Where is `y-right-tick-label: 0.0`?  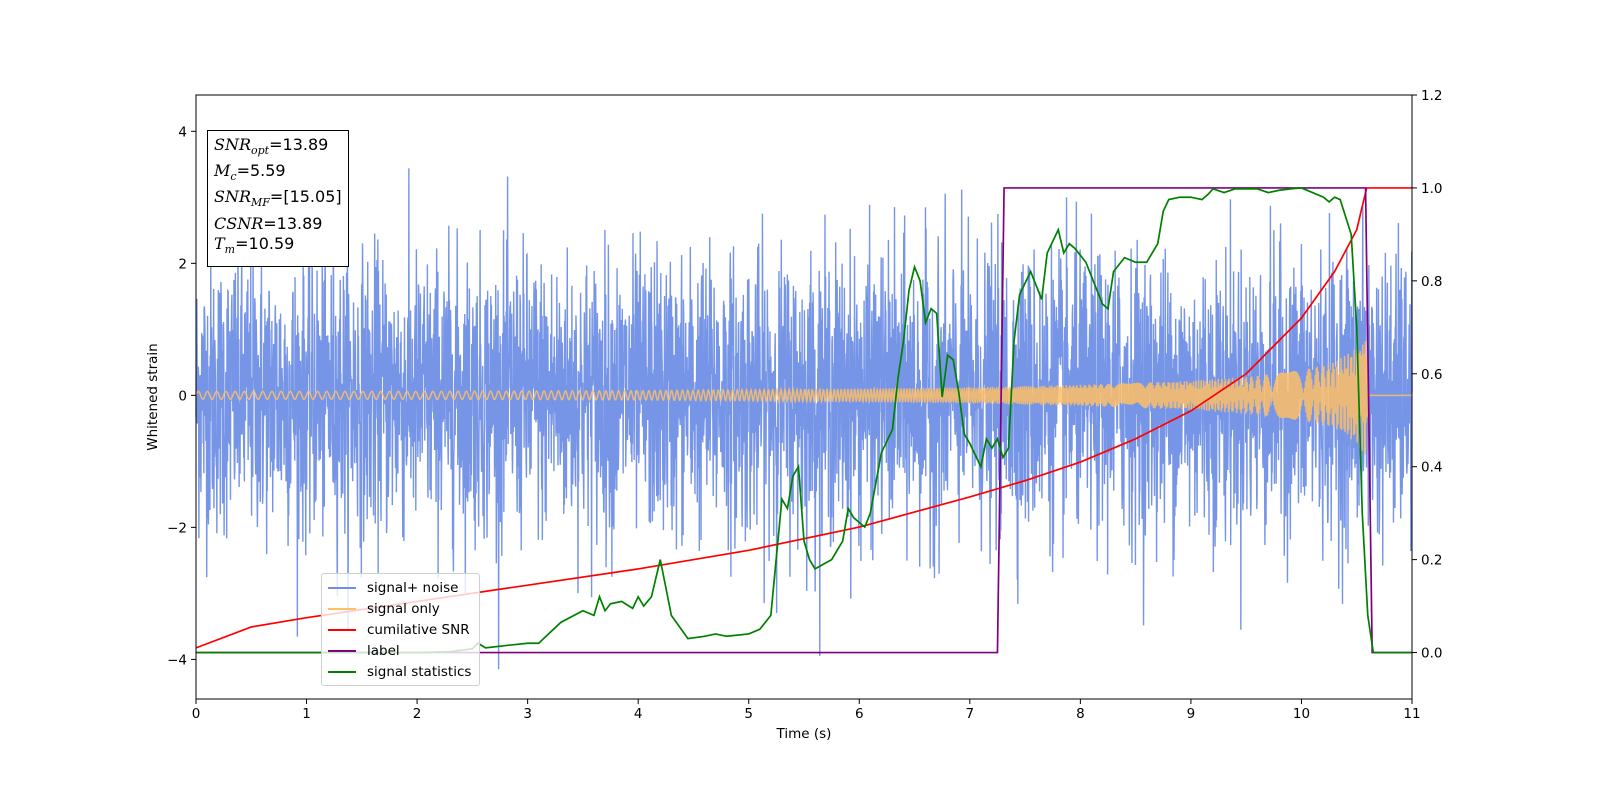 y-right-tick-label: 0.0 is located at coordinates (1431, 654).